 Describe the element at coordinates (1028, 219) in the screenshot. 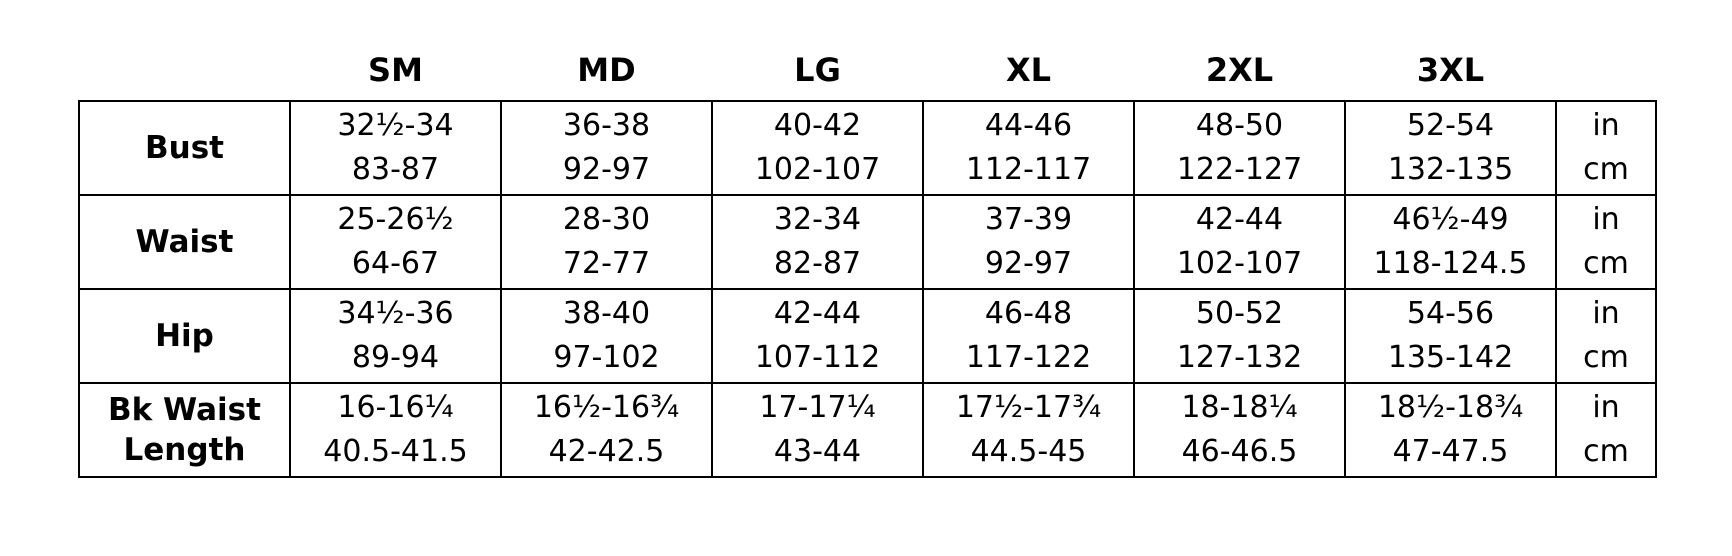

I see `measurement: 37-39` at that location.